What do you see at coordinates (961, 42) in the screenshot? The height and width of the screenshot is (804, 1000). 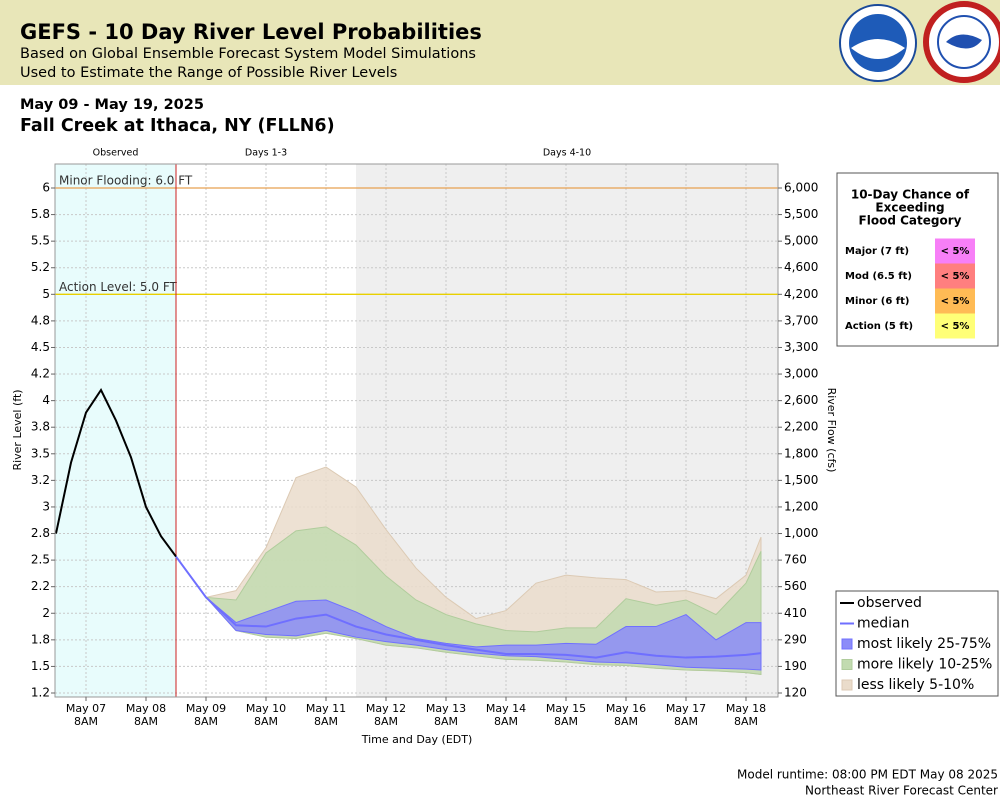 I see `nws-logo` at bounding box center [961, 42].